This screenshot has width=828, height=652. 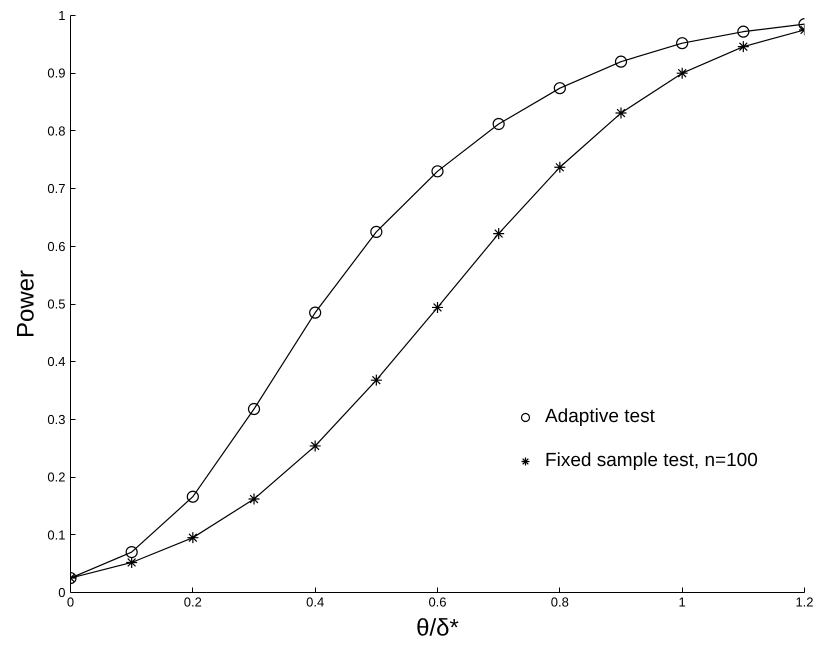 What do you see at coordinates (56, 362) in the screenshot?
I see `y-tick-label: 0.4` at bounding box center [56, 362].